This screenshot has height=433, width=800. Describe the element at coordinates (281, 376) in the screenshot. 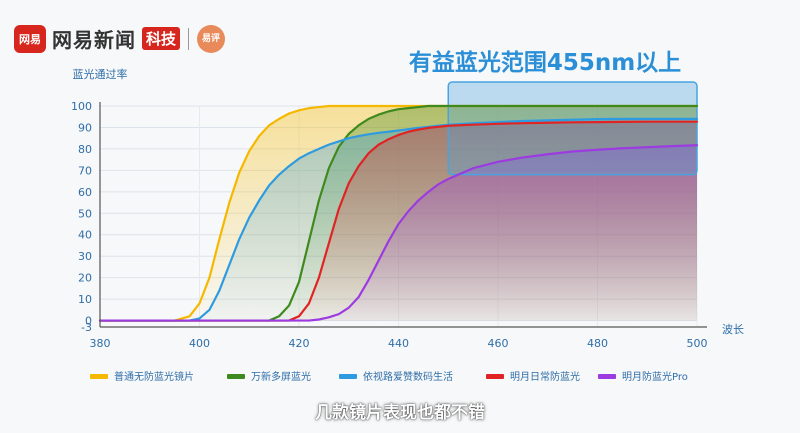

I see `legend-label-2: 万新多屏蓝光` at that location.